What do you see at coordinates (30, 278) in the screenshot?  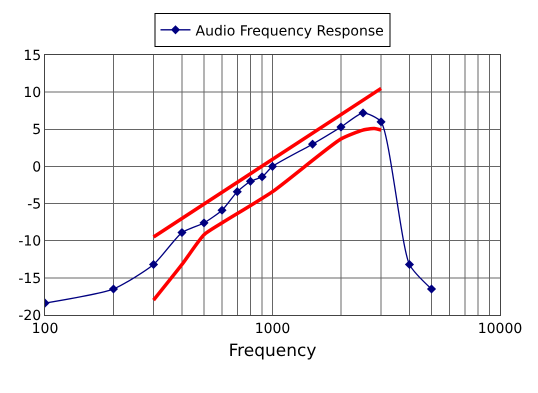 I see `y-tick-label: -15` at bounding box center [30, 278].